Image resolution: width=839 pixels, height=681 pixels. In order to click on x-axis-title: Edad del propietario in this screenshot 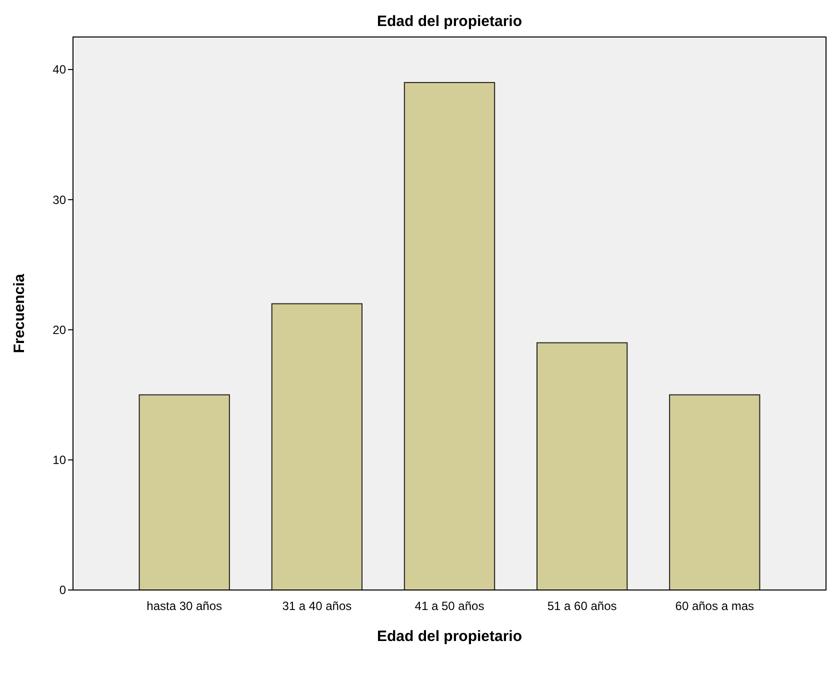, I will do `click(449, 636)`.